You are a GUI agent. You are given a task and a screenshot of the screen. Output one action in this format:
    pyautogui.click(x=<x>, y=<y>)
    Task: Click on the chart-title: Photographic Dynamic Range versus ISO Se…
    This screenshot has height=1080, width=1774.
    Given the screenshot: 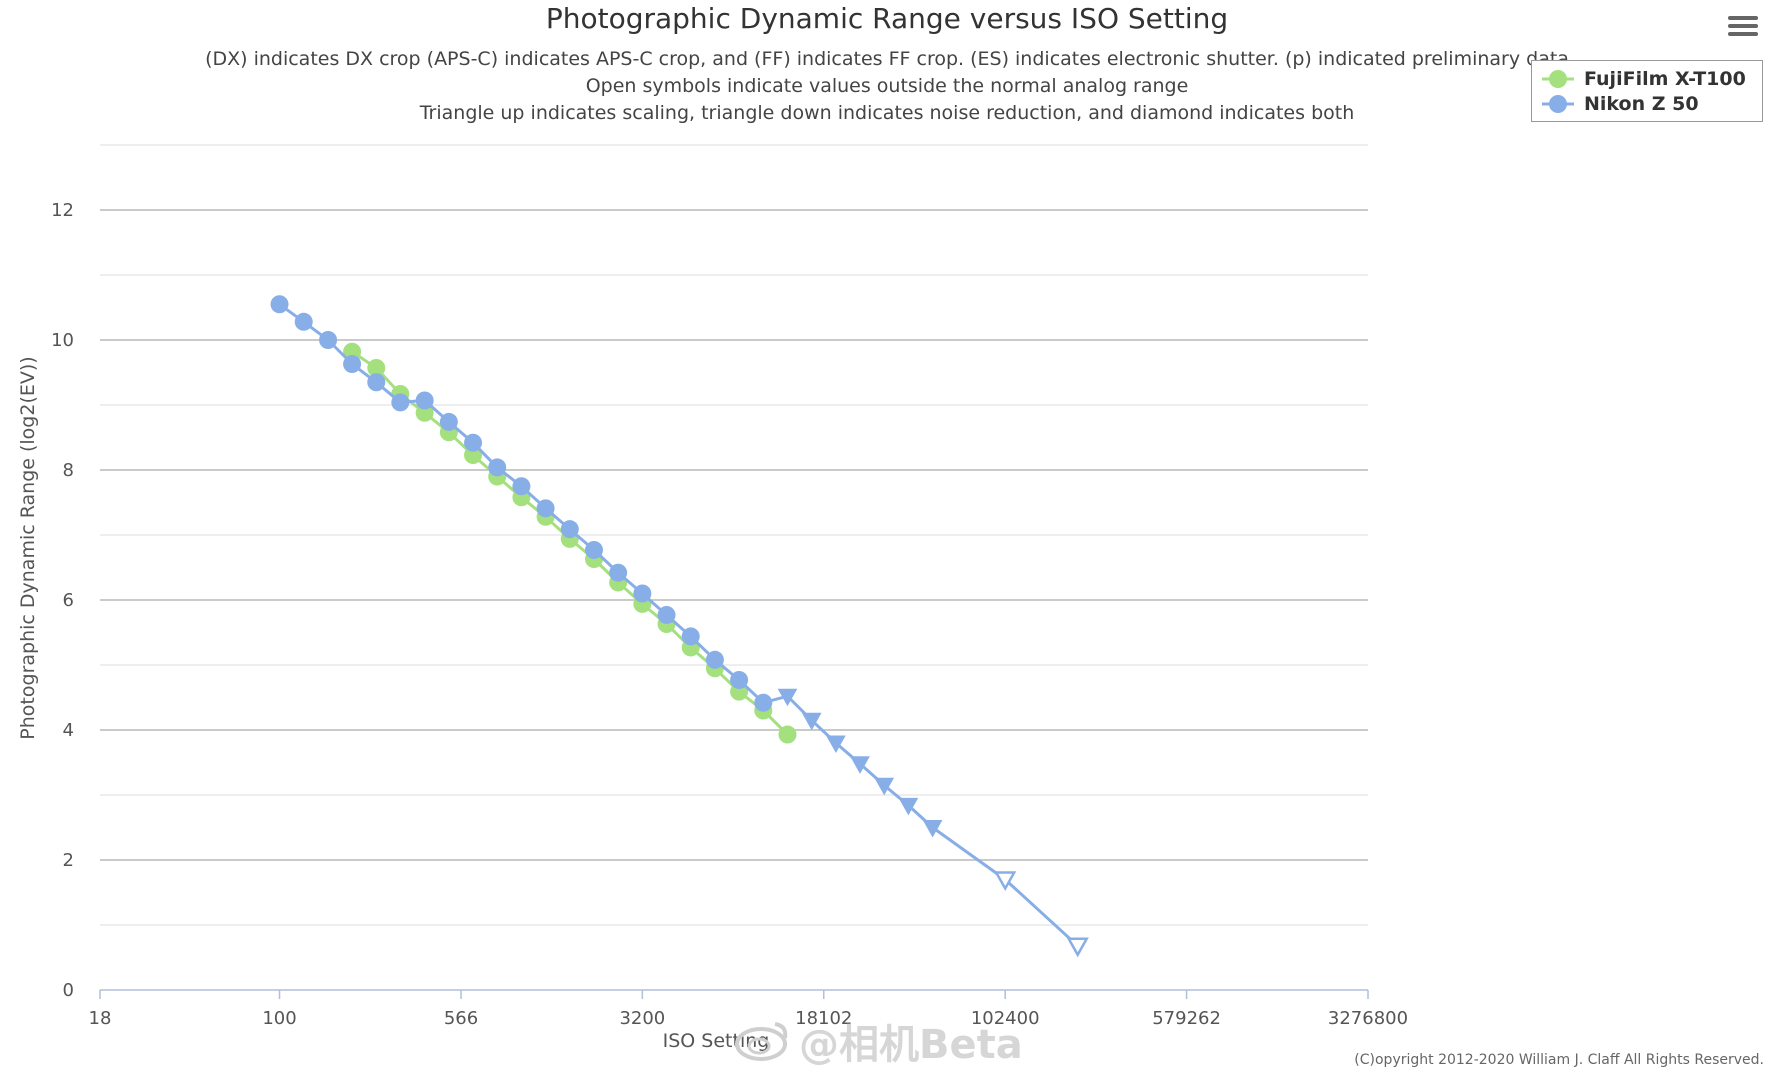 What is the action you would take?
    pyautogui.click(x=887, y=18)
    